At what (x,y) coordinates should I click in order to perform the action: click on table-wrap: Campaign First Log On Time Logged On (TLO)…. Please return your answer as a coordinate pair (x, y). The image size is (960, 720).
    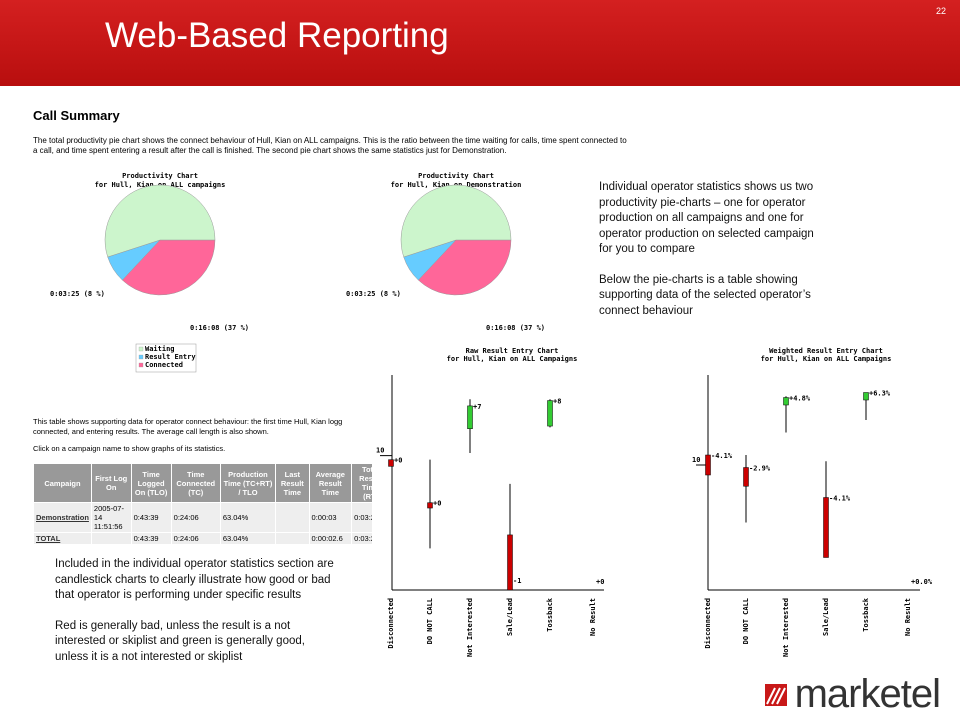
    Looking at the image, I should click on (204, 504).